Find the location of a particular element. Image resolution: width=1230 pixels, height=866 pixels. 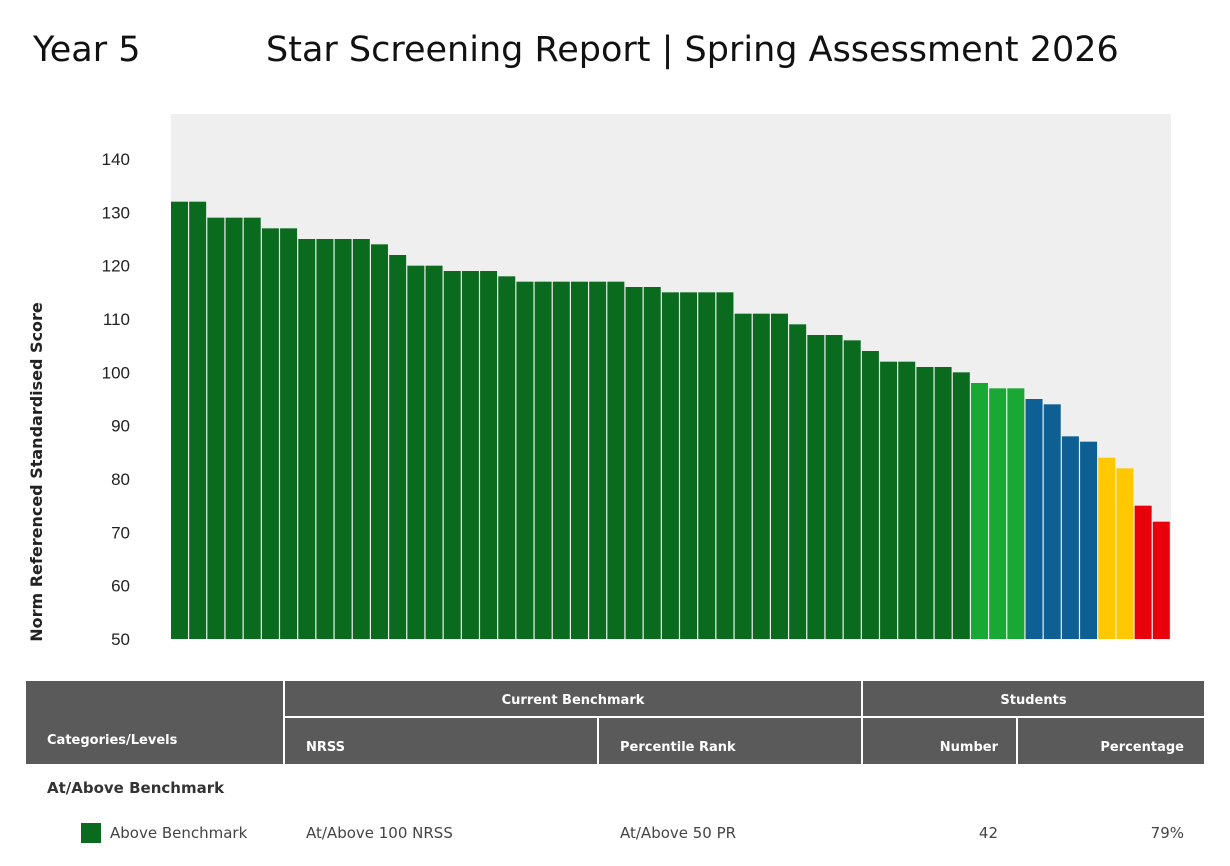

y-tick-label: 80 is located at coordinates (120, 479).